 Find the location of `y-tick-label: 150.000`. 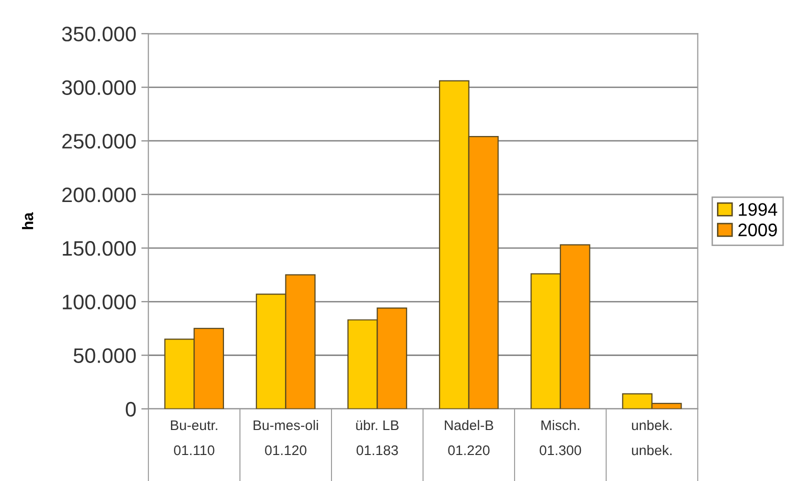

y-tick-label: 150.000 is located at coordinates (99, 248).